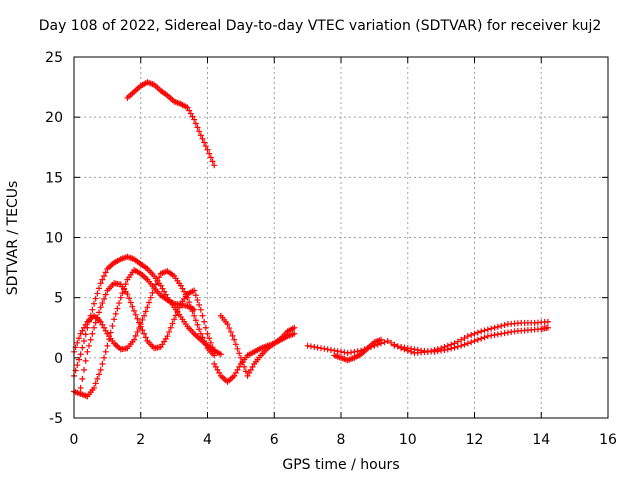  I want to click on y-tick-label: 5, so click(58, 299).